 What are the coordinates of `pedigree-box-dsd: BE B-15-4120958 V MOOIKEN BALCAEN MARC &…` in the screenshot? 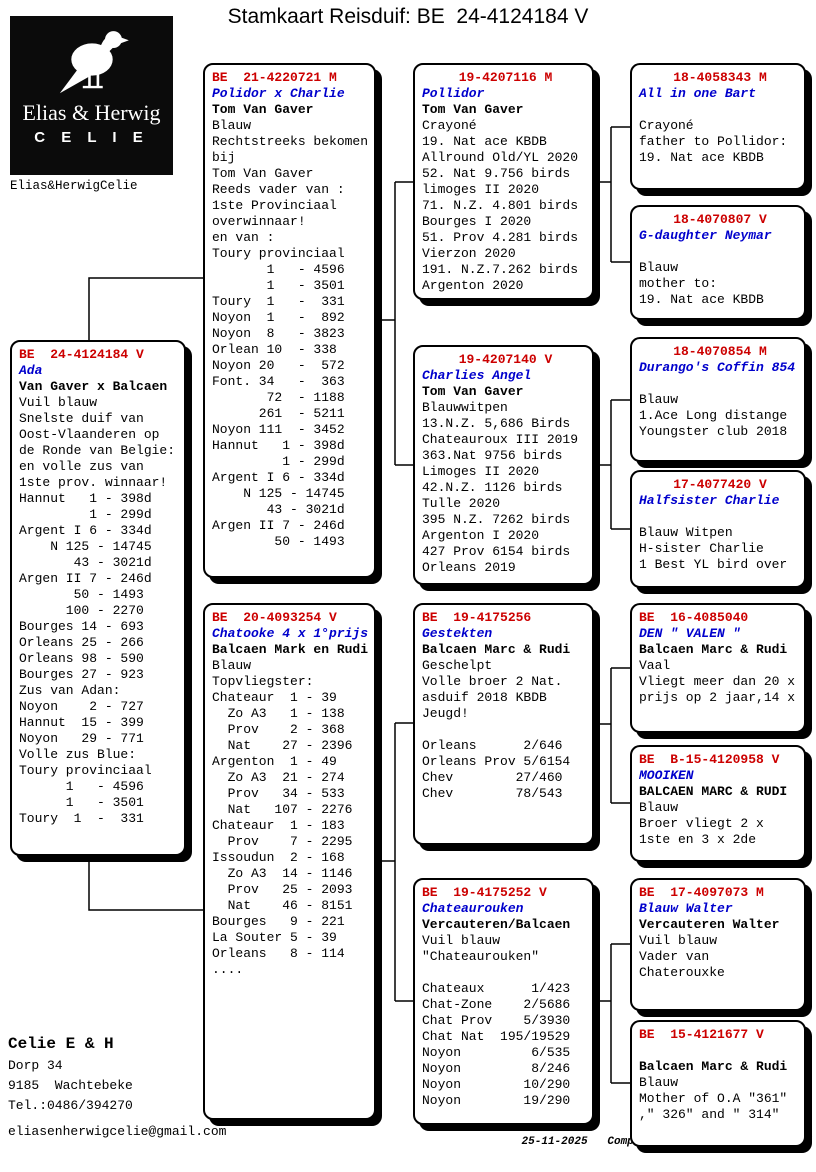 It's located at (718, 803).